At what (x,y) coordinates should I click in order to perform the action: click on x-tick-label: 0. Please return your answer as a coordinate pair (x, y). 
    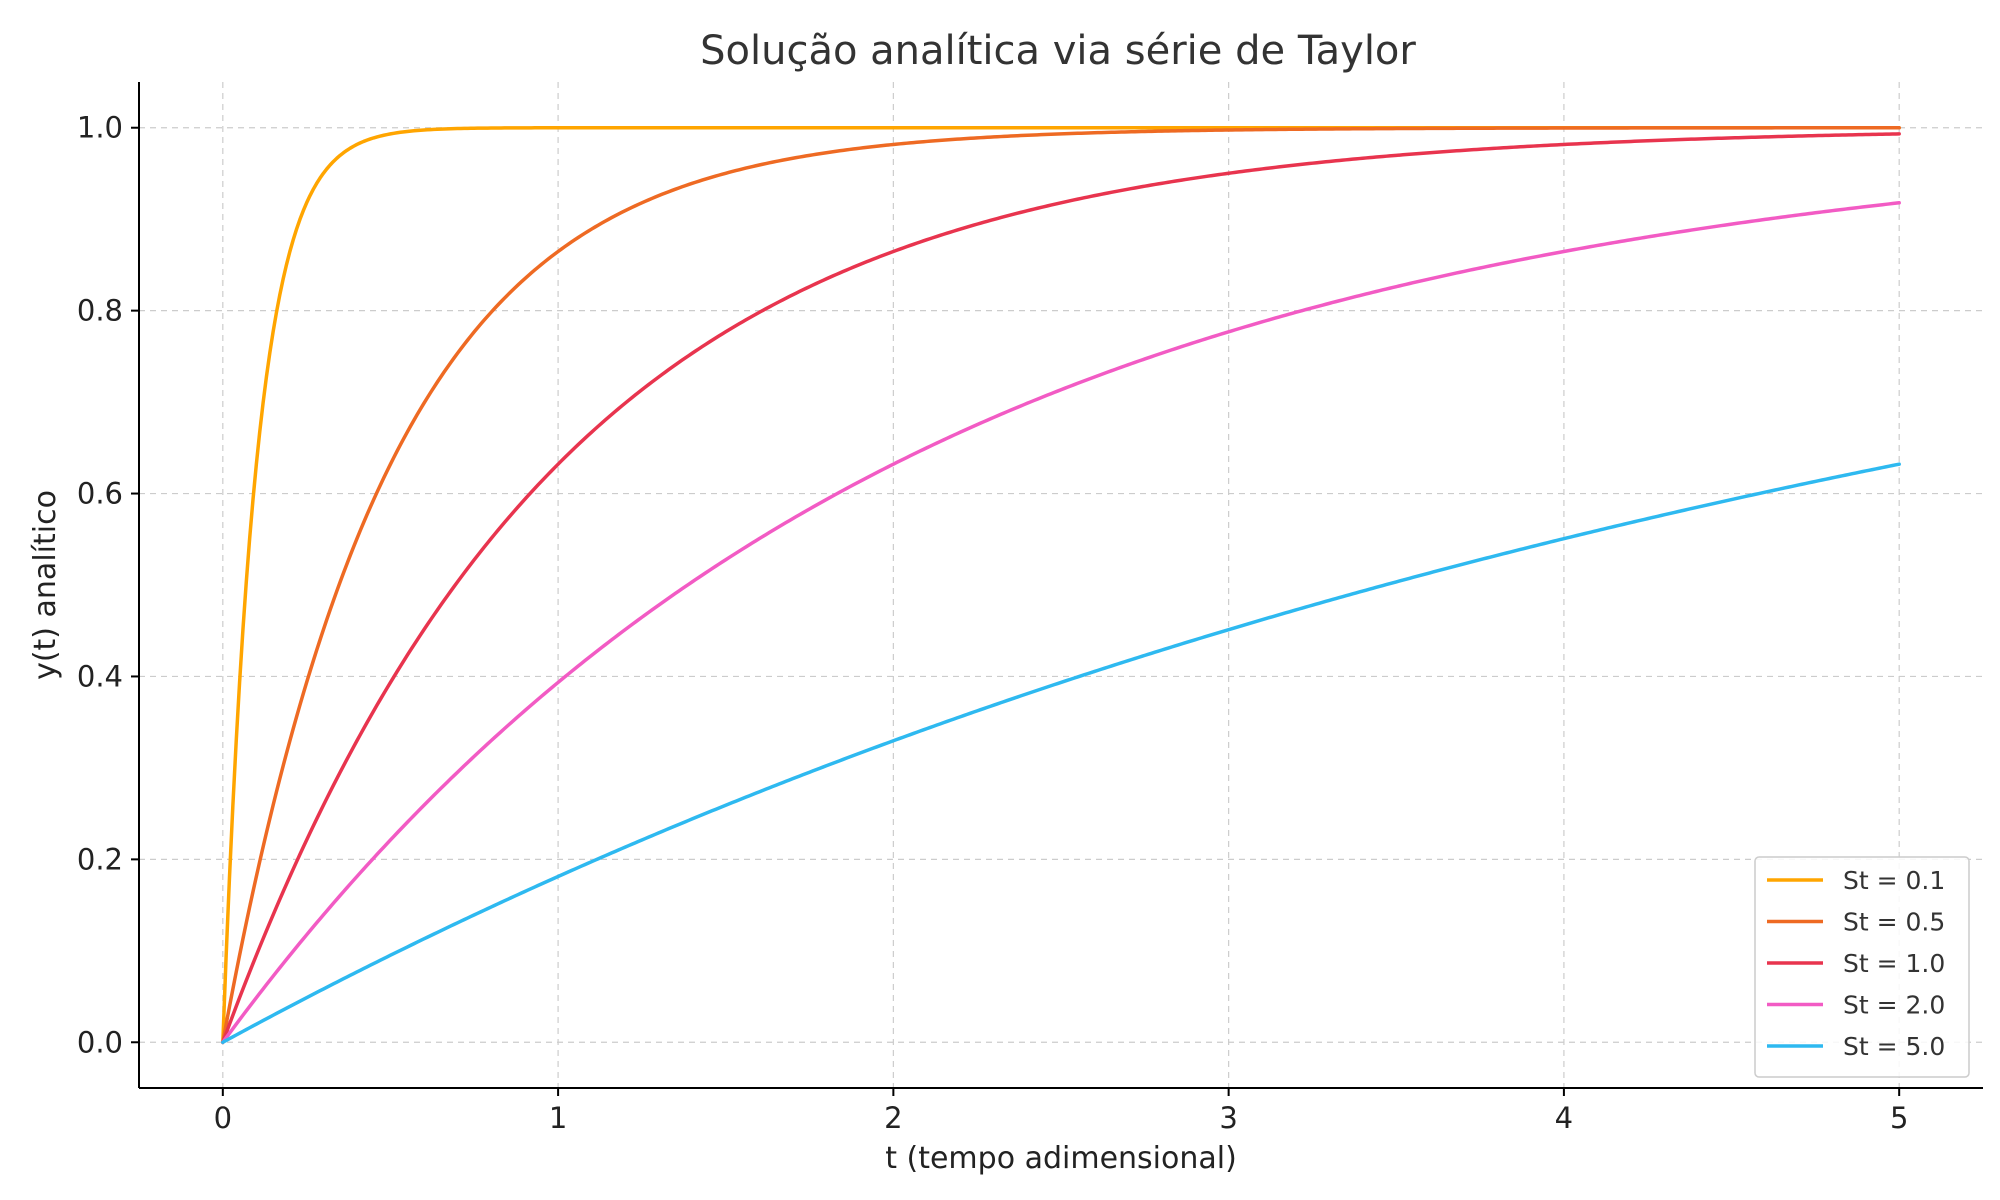
    Looking at the image, I should click on (223, 1118).